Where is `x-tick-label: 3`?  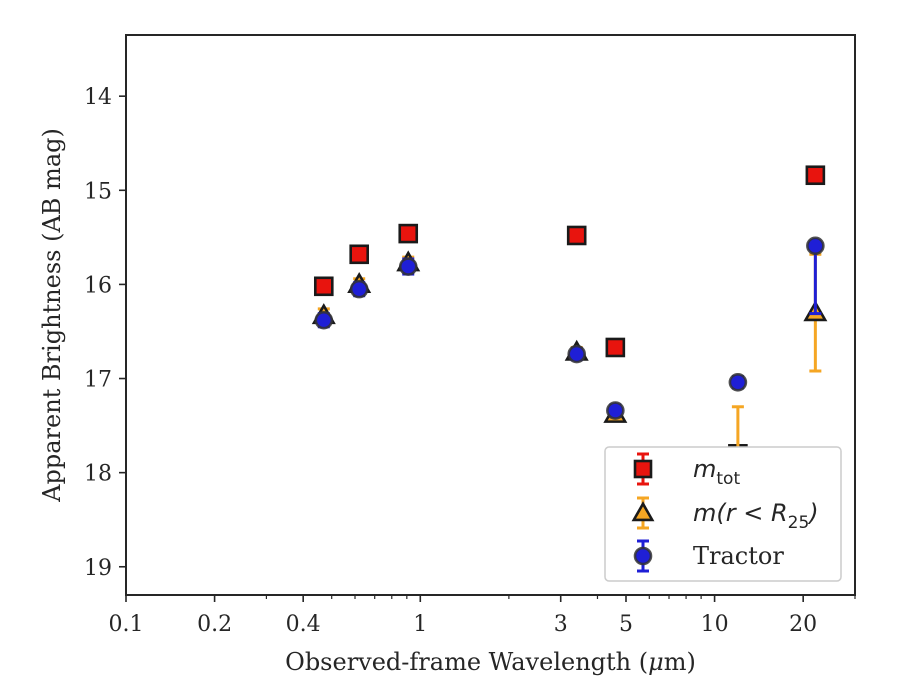
x-tick-label: 3 is located at coordinates (561, 624).